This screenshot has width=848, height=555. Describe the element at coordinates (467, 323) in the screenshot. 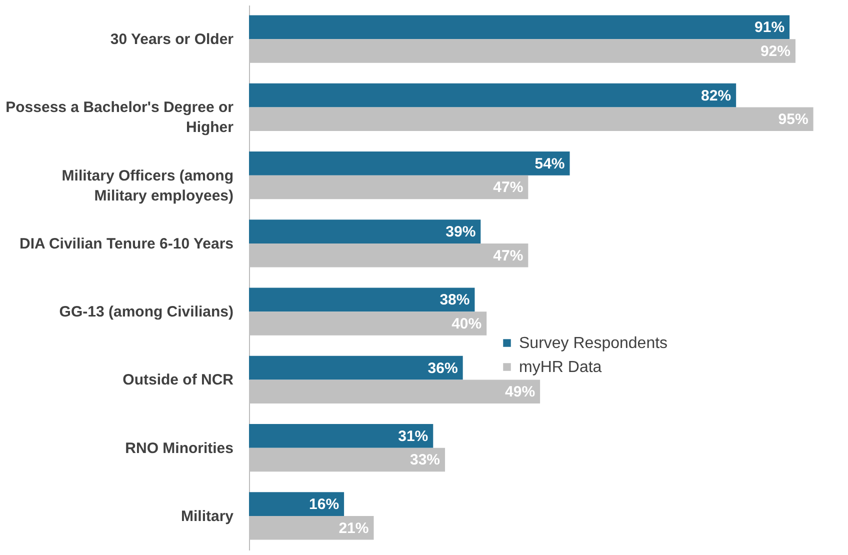

I see `data-label: 40%` at that location.